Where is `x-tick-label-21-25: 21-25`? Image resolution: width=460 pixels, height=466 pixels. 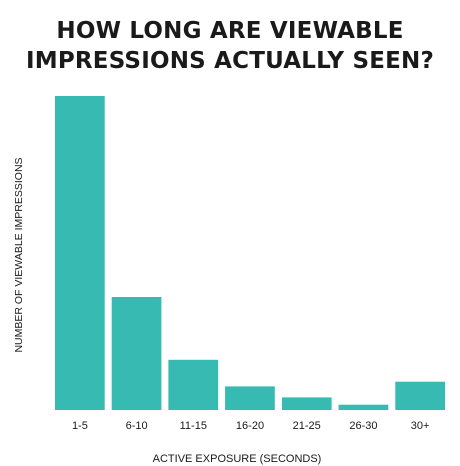
x-tick-label-21-25: 21-25 is located at coordinates (307, 426).